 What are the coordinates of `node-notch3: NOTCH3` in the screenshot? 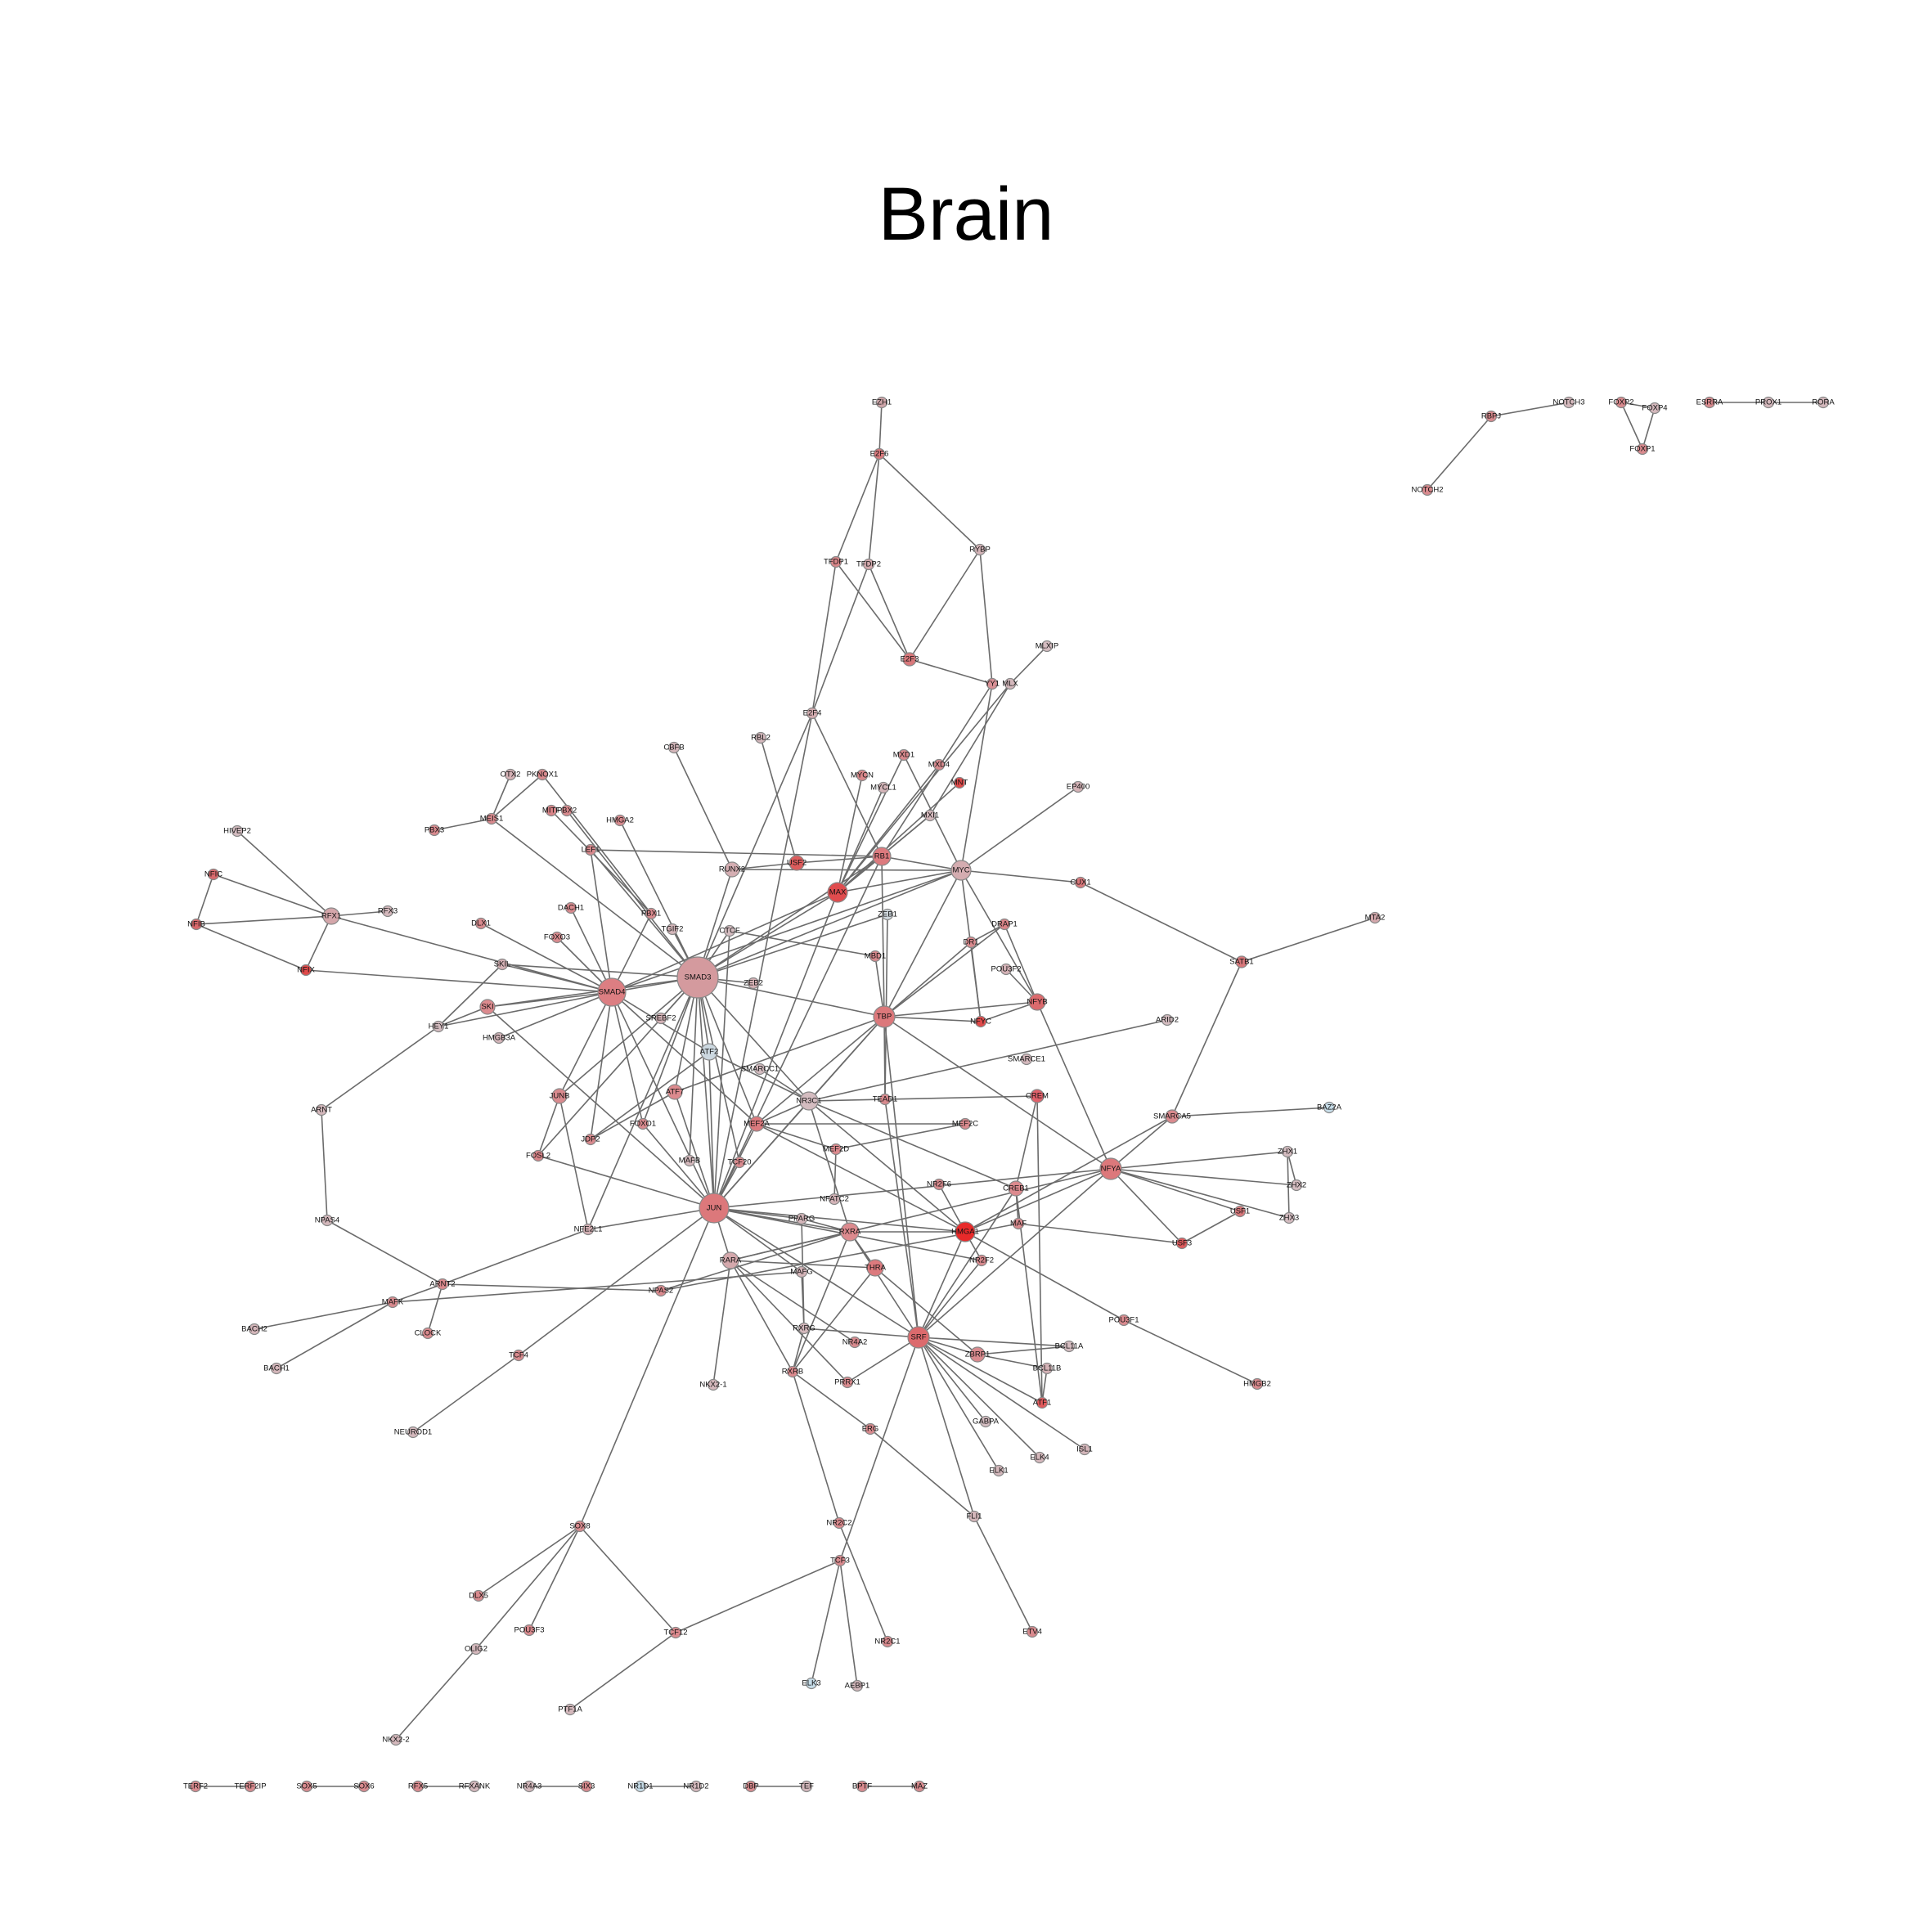 It's located at (1568, 403).